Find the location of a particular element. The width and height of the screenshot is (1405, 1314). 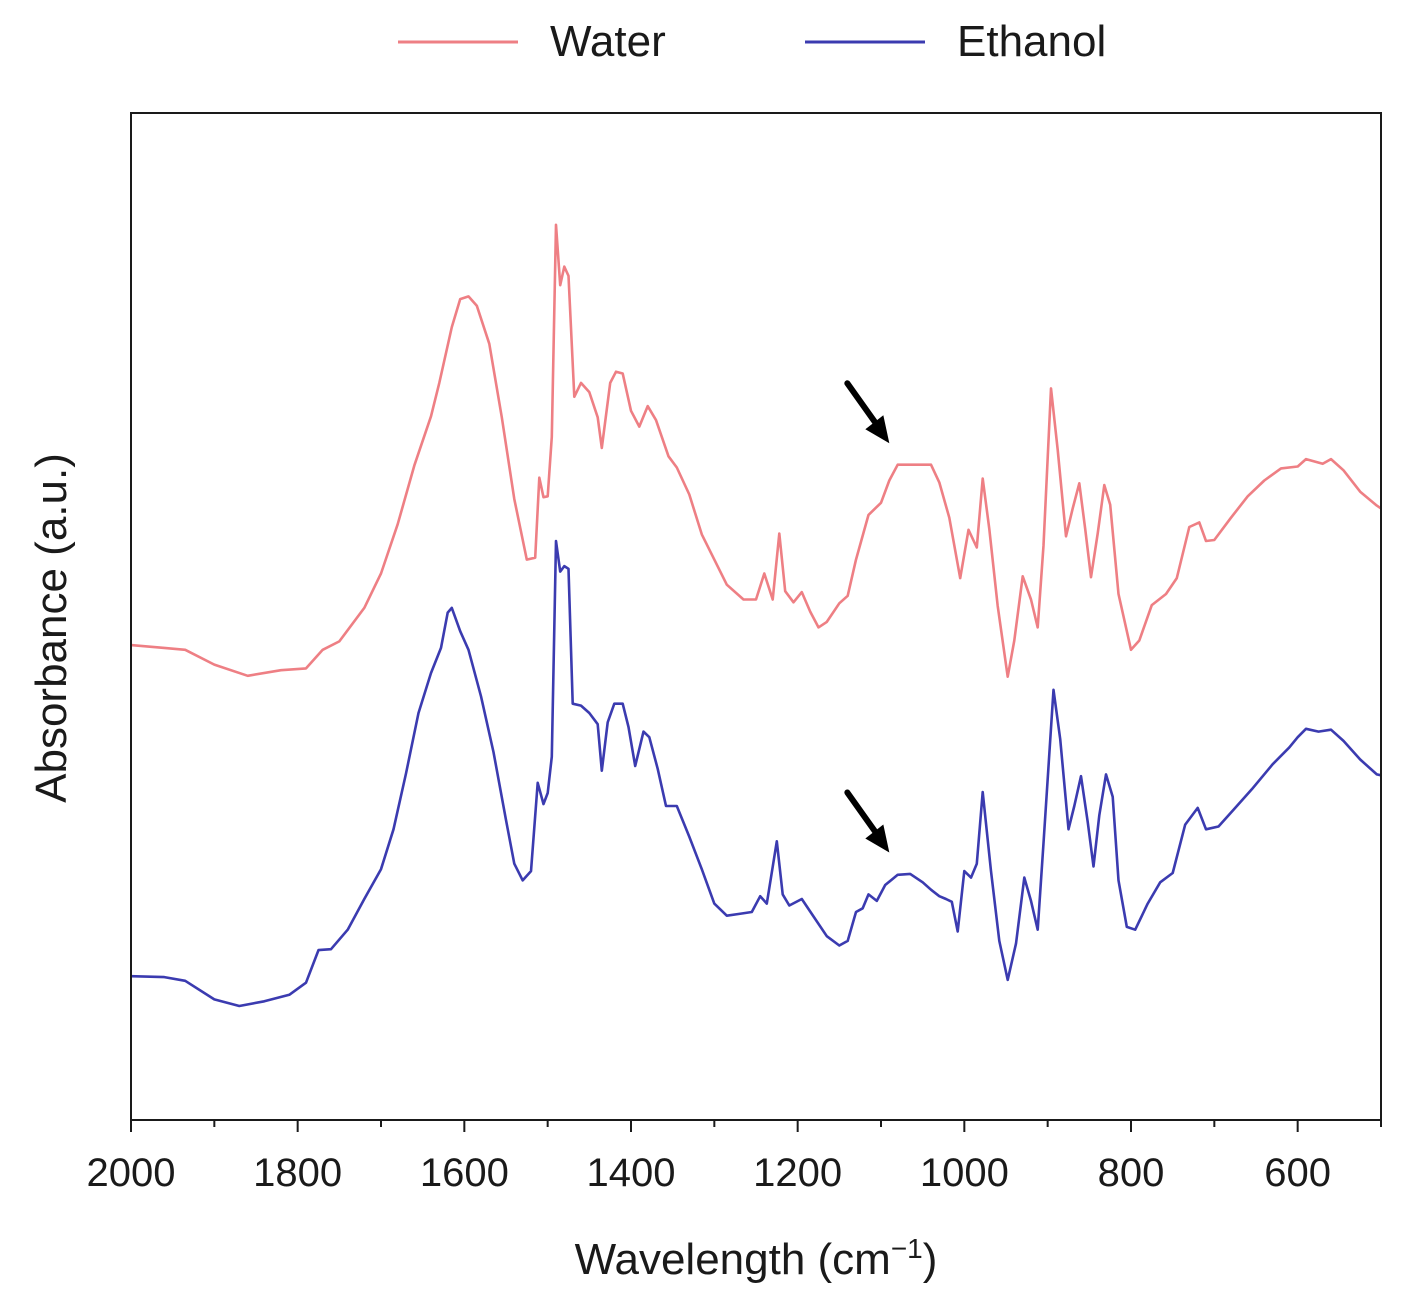

x-tick-label: 1000 is located at coordinates (964, 1173).